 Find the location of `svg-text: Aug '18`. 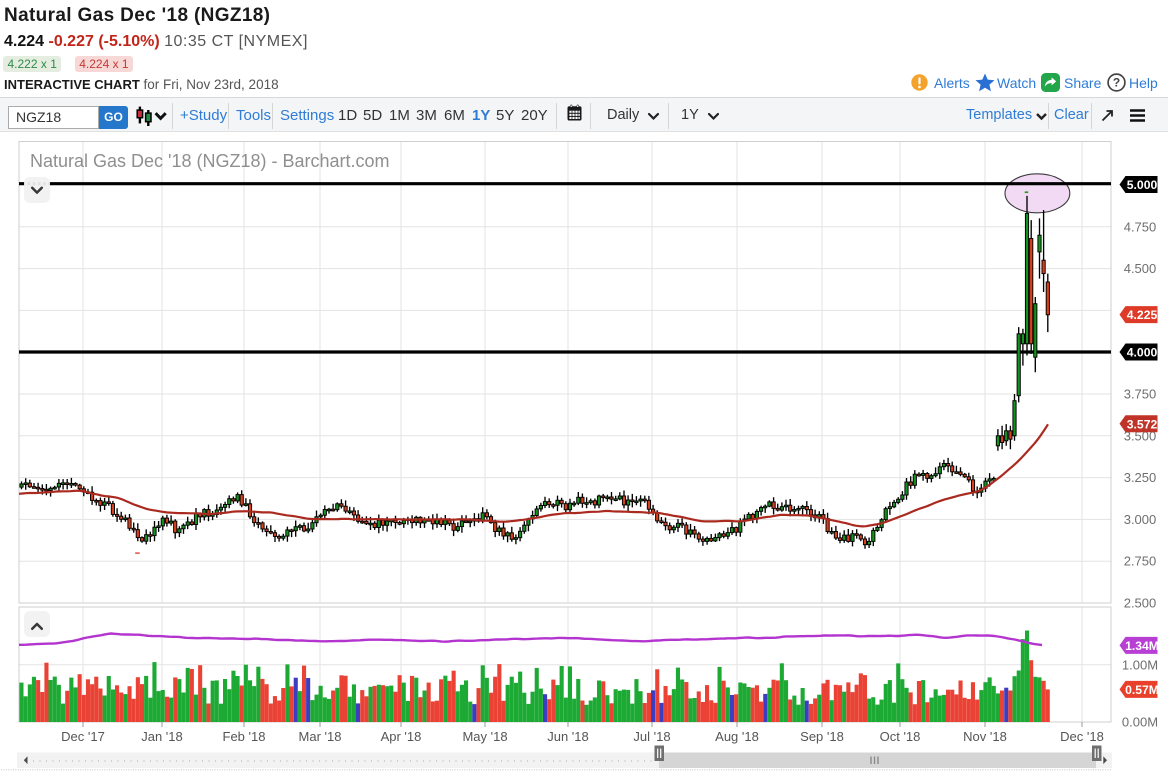

svg-text: Aug '18 is located at coordinates (737, 736).